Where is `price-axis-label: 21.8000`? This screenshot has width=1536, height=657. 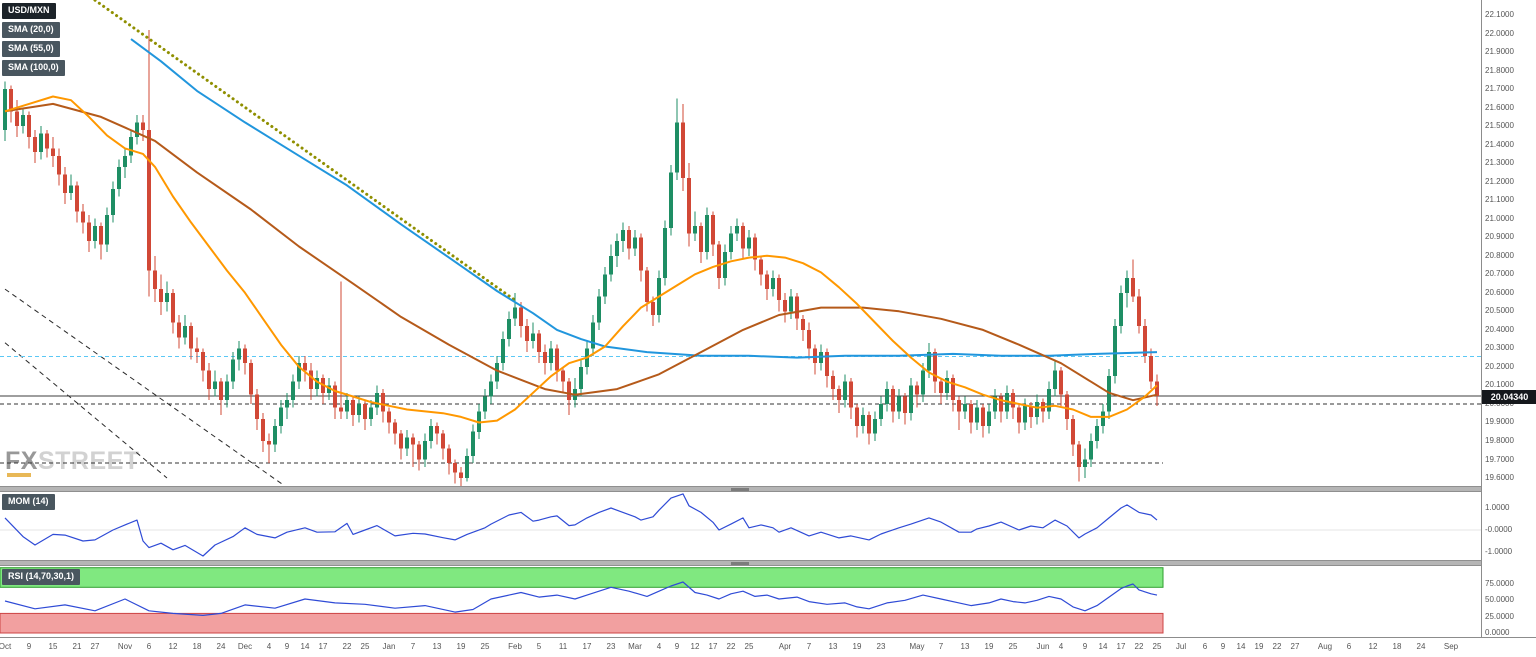 price-axis-label: 21.8000 is located at coordinates (1499, 70).